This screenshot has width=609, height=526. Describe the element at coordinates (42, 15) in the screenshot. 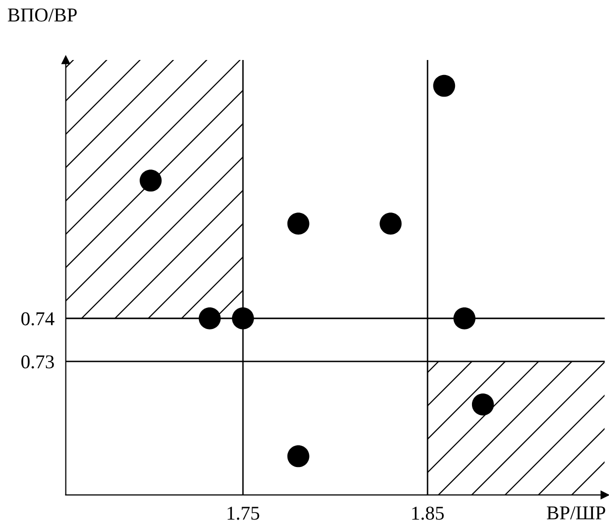

I see `y-axis-title: ВПО/ВР` at that location.